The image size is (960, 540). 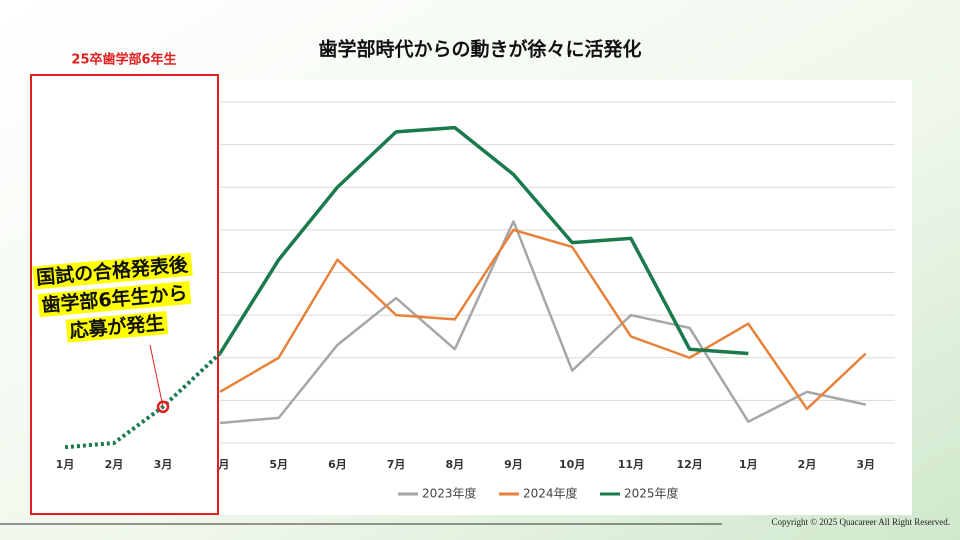 I want to click on x-tick-label: 1月, so click(x=748, y=464).